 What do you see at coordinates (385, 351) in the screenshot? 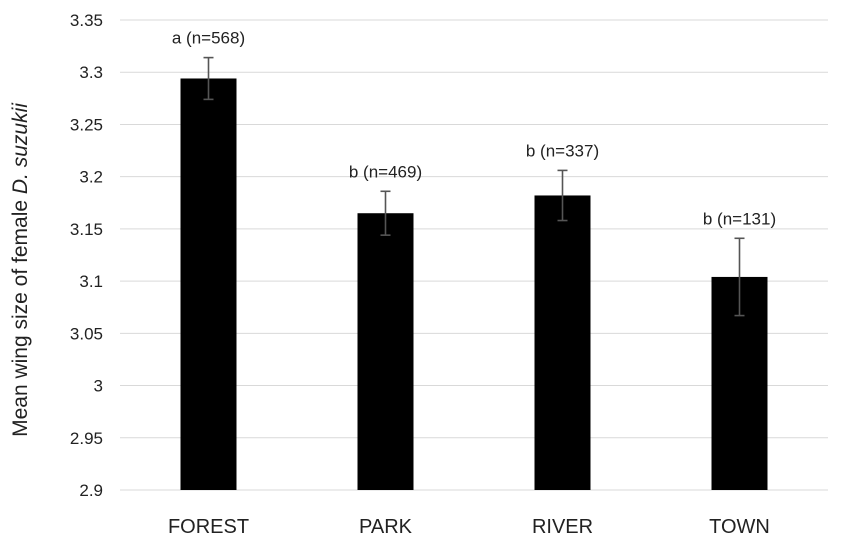
I see `bar-park` at bounding box center [385, 351].